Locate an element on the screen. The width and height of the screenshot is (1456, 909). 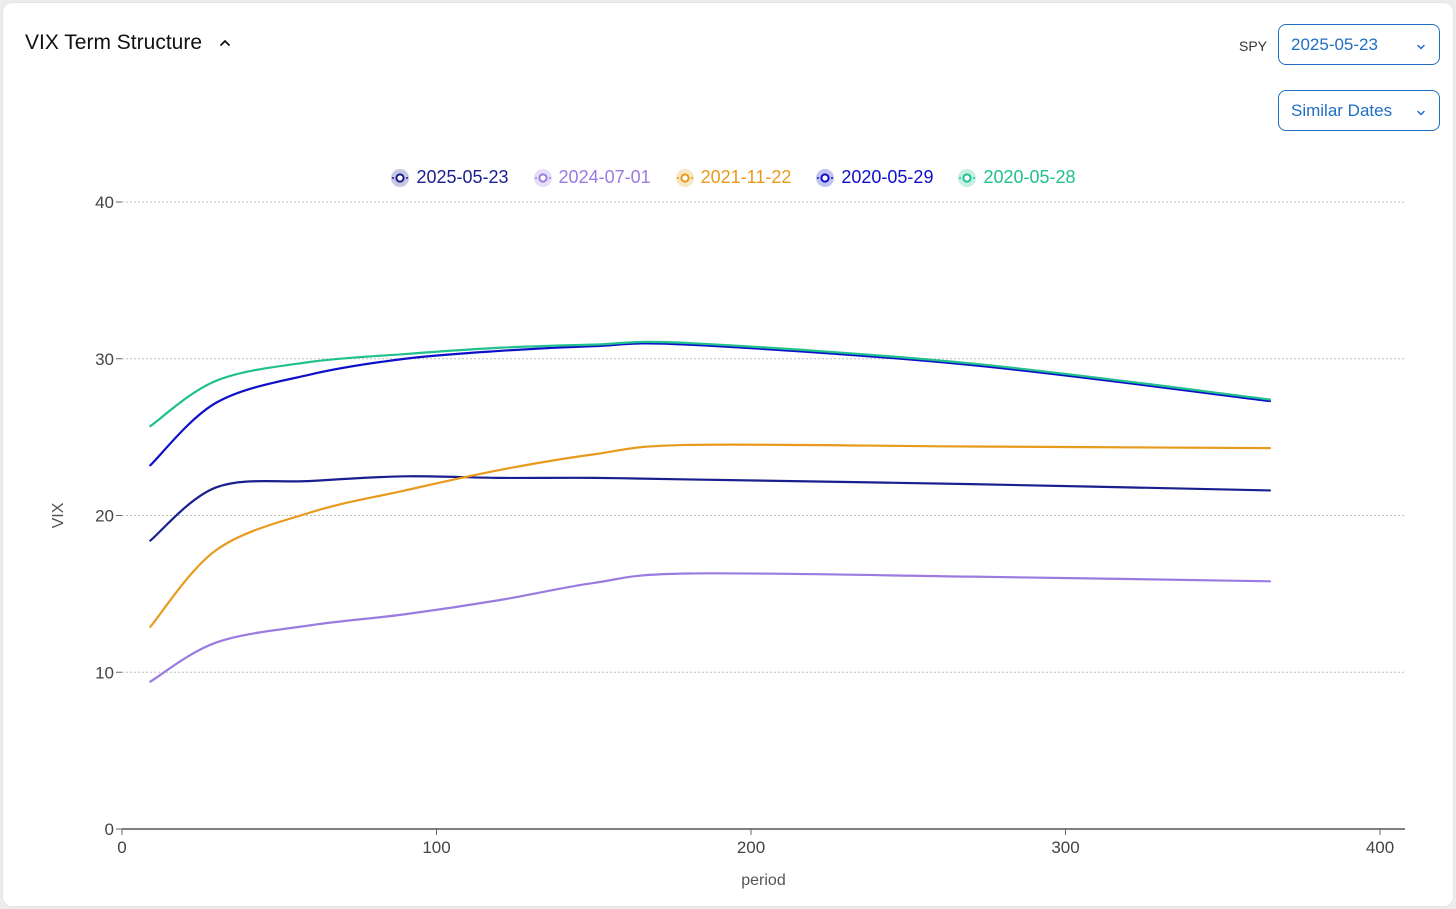
legend-label: 2021-11-22 is located at coordinates (746, 177).